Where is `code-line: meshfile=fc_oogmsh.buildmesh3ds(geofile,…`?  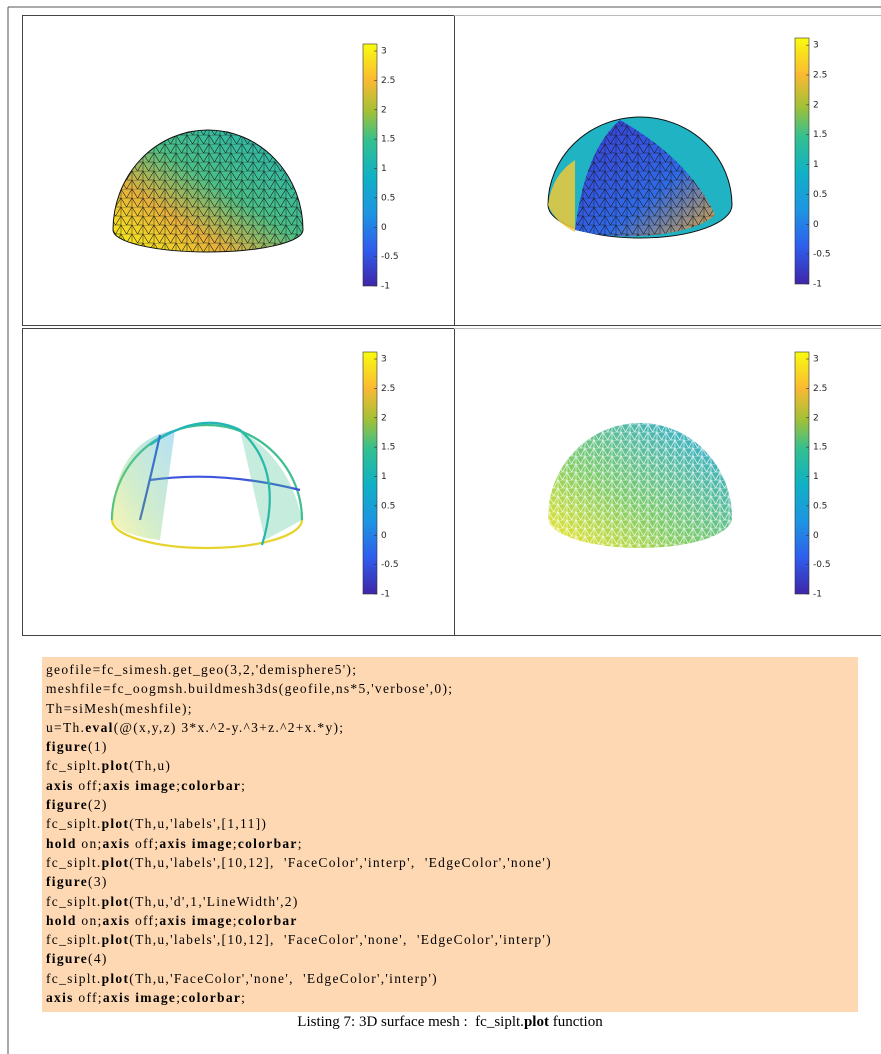 code-line: meshfile=fc_oogmsh.buildmesh3ds(geofile,… is located at coordinates (452, 688).